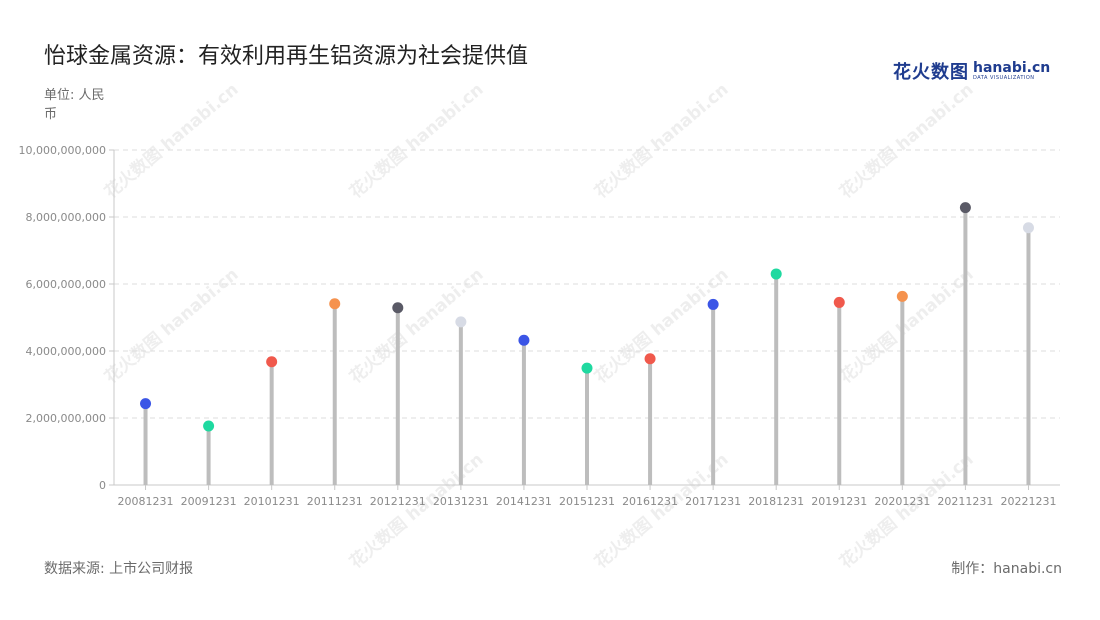 The height and width of the screenshot is (620, 1100). I want to click on x-tick-label: 20131231, so click(461, 501).